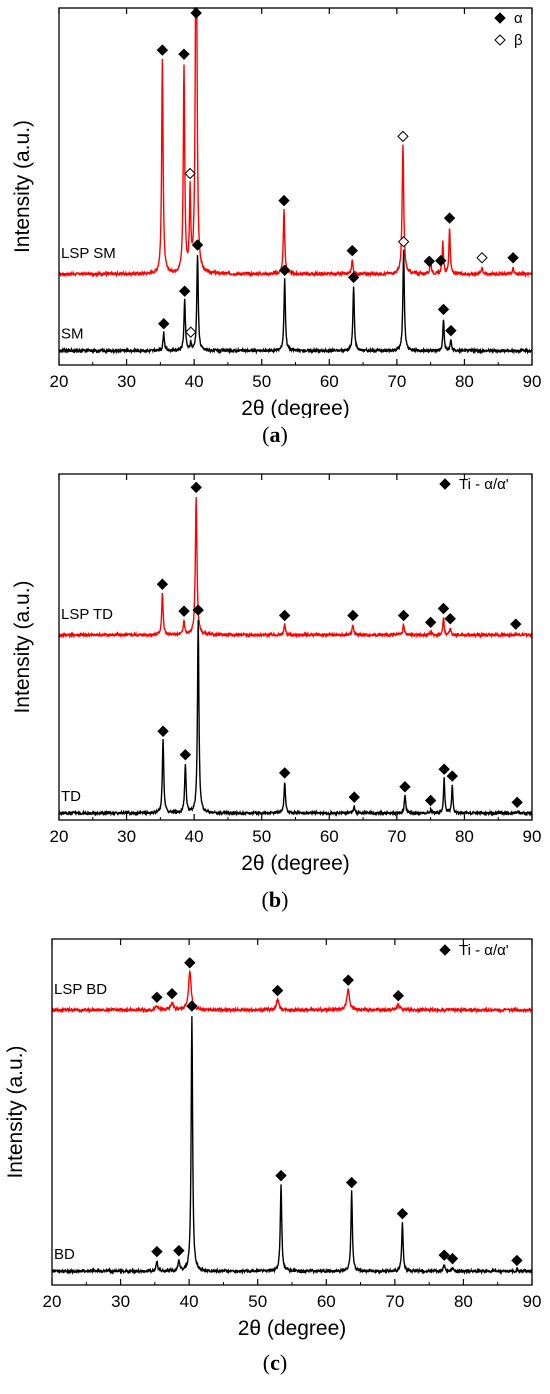  Describe the element at coordinates (445, 950) in the screenshot. I see `filled-diamond-icon` at that location.